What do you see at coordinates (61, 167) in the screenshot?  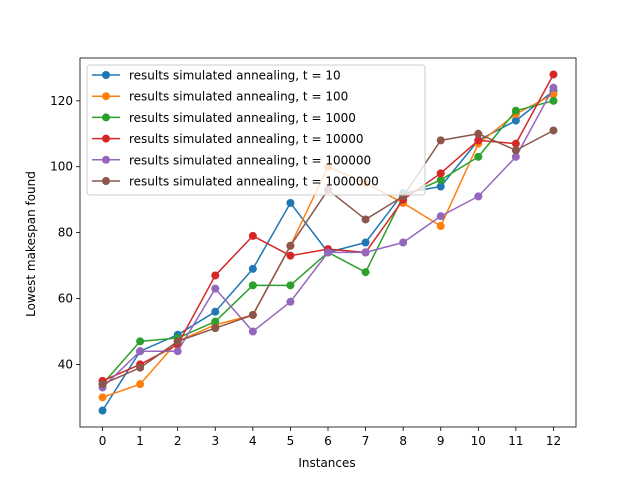 I see `y-tick-label-3: 100` at bounding box center [61, 167].